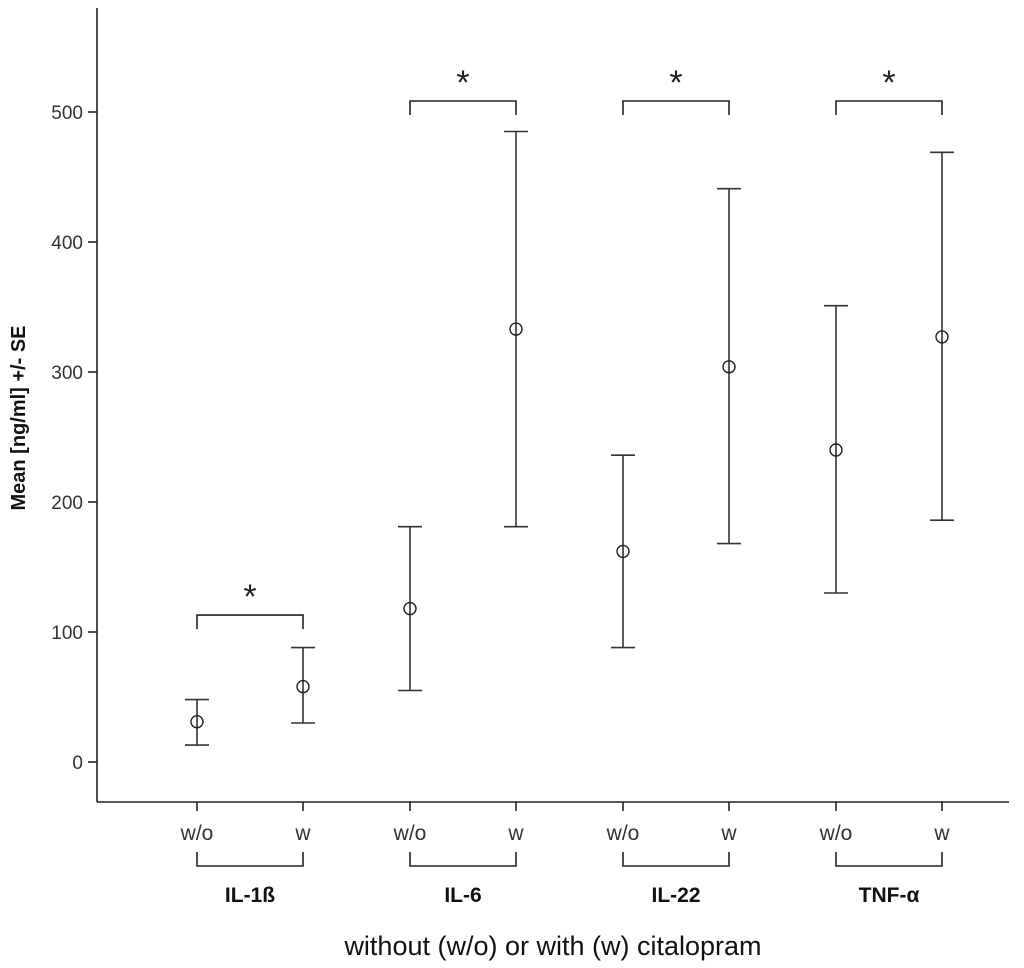  What do you see at coordinates (74, 438) in the screenshot?
I see `y-ticks: 0 100 200 300 400 500` at bounding box center [74, 438].